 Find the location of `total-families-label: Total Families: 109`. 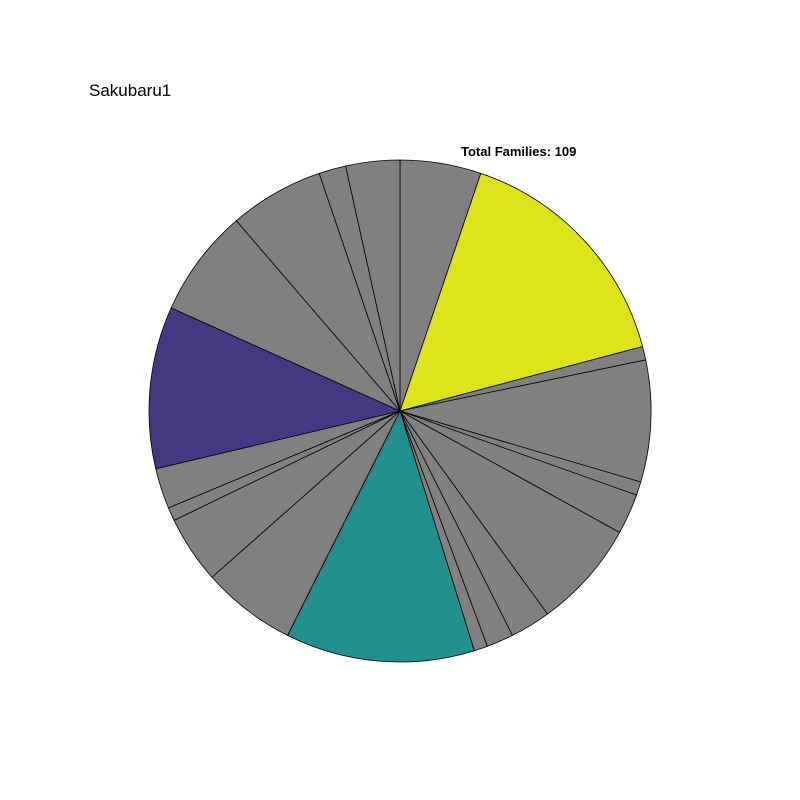

total-families-label: Total Families: 109 is located at coordinates (519, 151).